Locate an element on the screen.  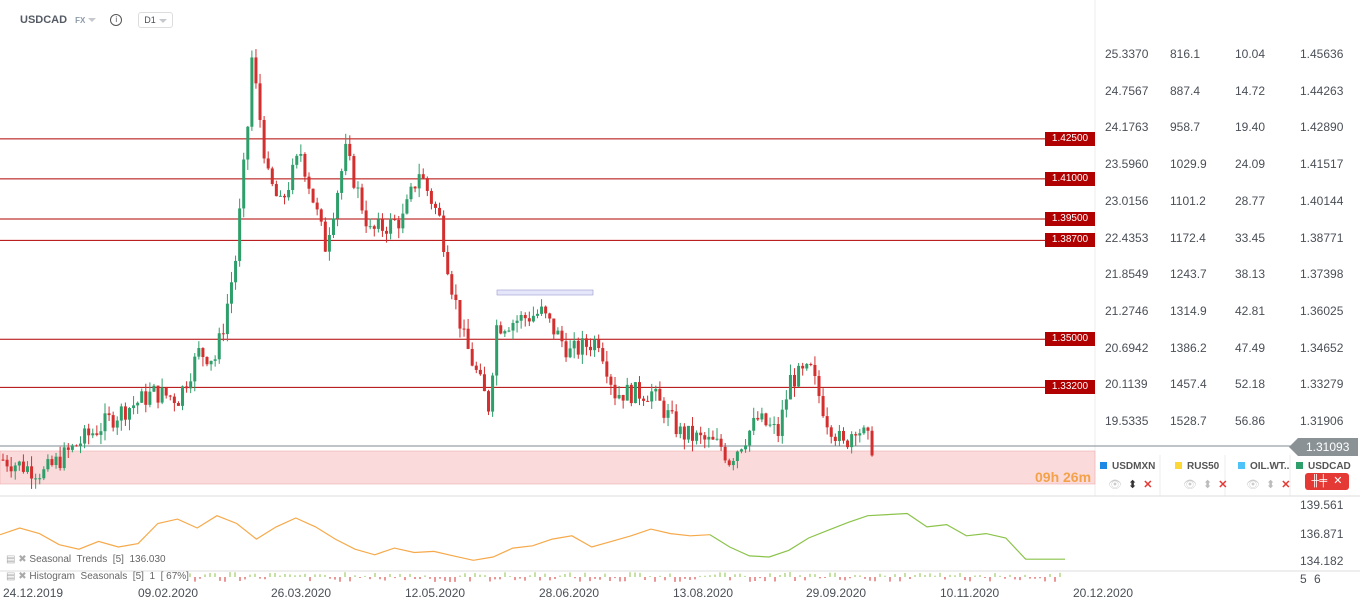
price-level-label: 1.41000 is located at coordinates (1070, 178).